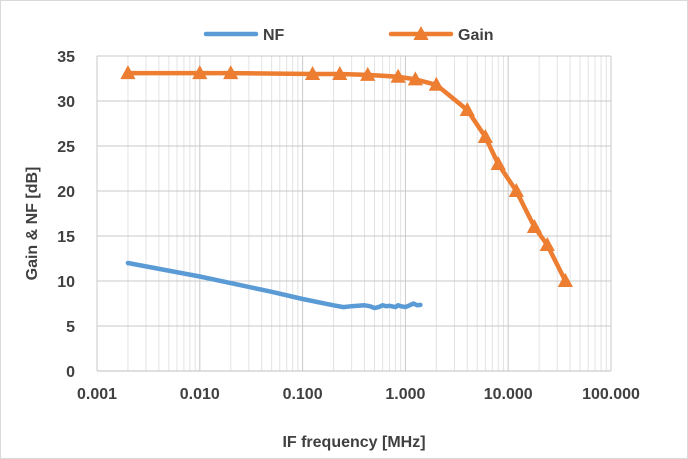  I want to click on x-tick-label: 10.000, so click(508, 394).